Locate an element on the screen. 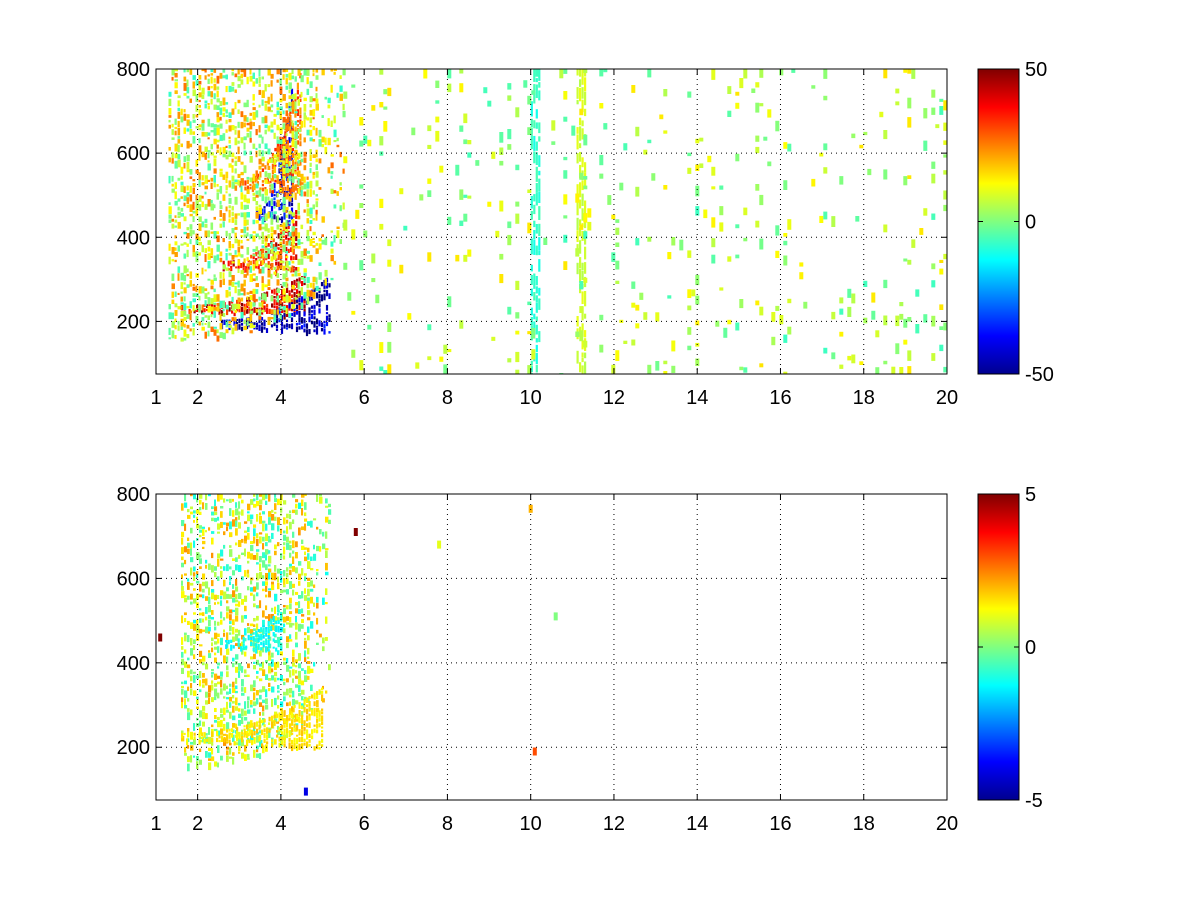 Image resolution: width=1200 pixels, height=900 pixels. top-colorbar-tick-label: 50 is located at coordinates (1036, 70).